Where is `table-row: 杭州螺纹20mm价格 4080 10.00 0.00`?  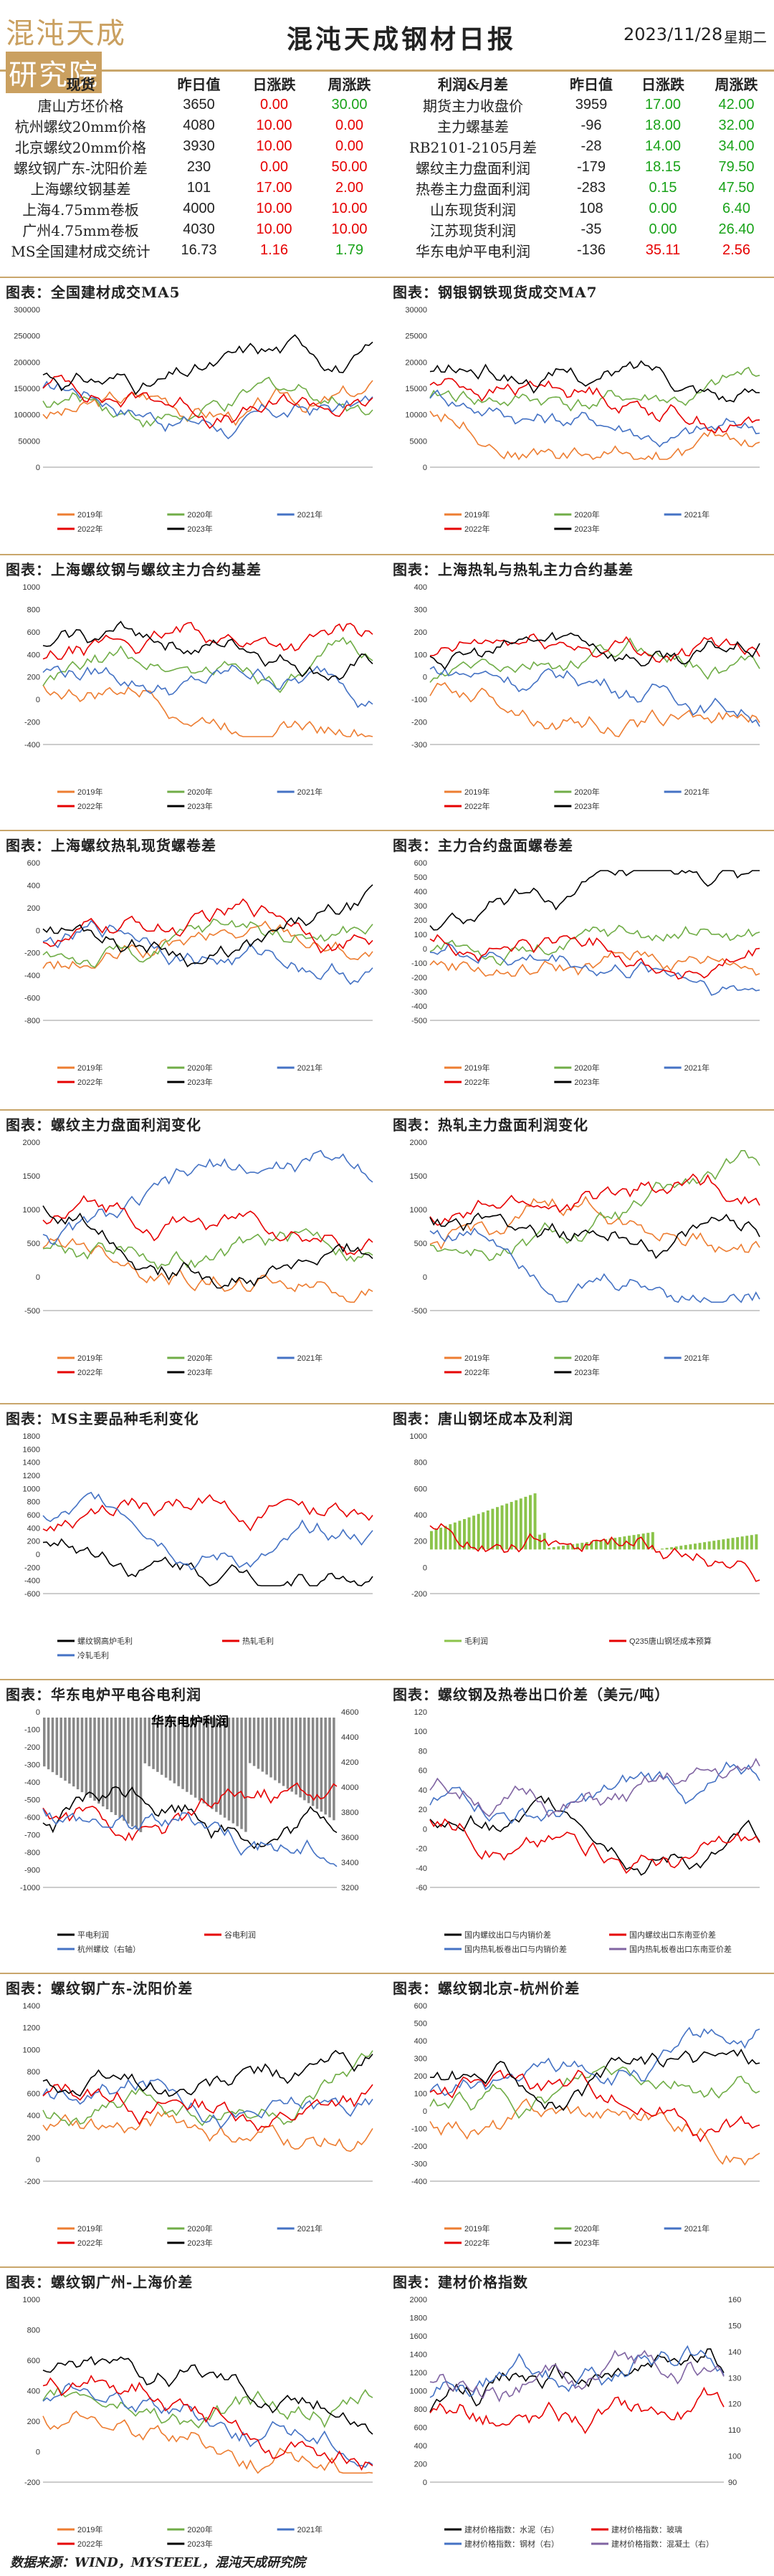
table-row: 杭州螺纹20mm价格 4080 10.00 0.00 is located at coordinates (193, 125).